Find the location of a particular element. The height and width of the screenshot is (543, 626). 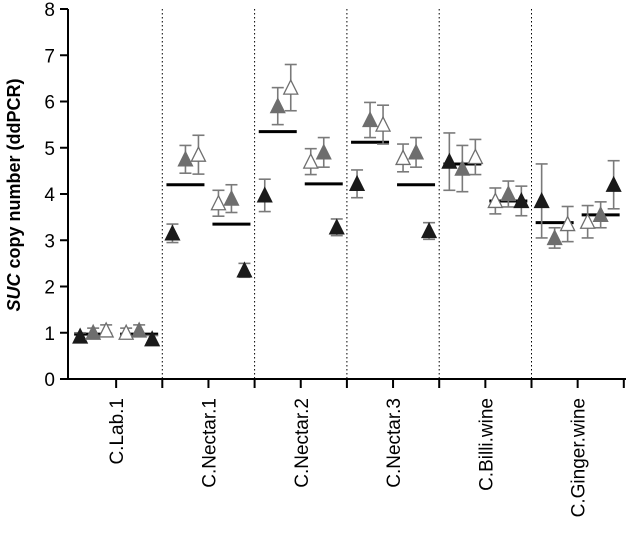

x-category-label: C.Ginger.wine is located at coordinates (579, 457).